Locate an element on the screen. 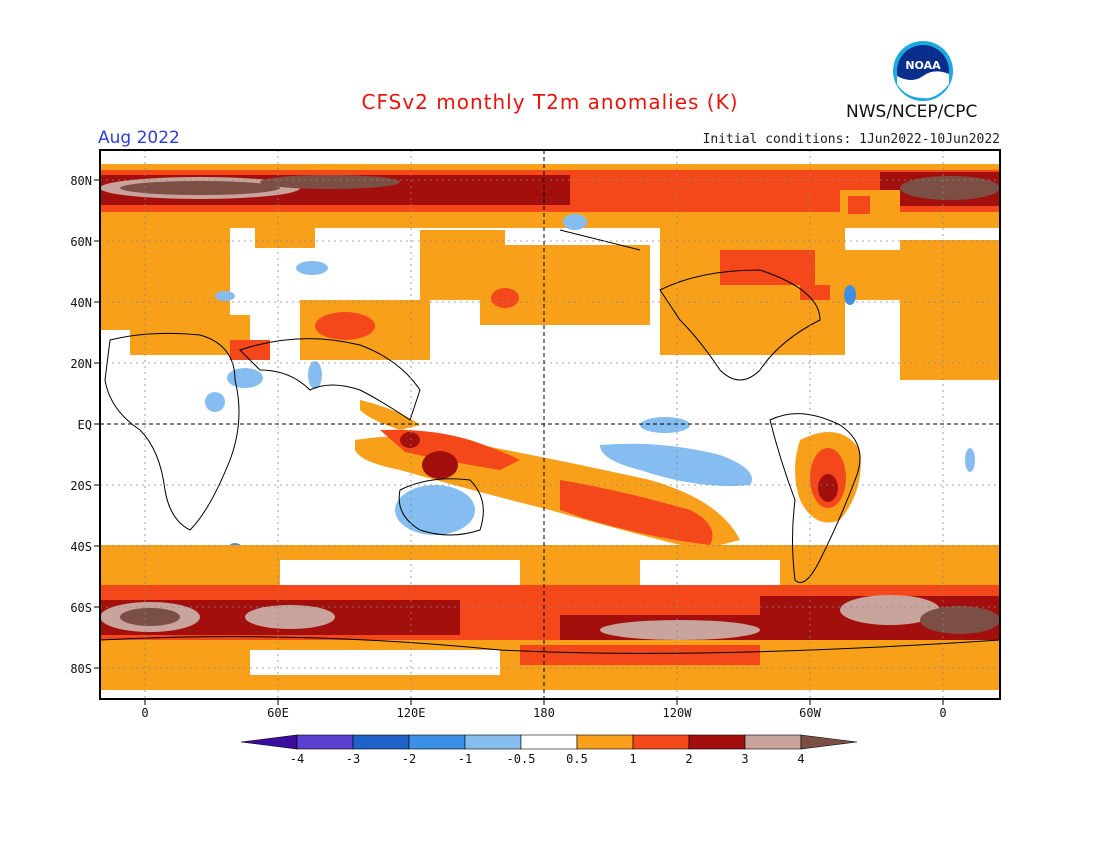 The image size is (1100, 850). lon-label: 60E is located at coordinates (278, 713).